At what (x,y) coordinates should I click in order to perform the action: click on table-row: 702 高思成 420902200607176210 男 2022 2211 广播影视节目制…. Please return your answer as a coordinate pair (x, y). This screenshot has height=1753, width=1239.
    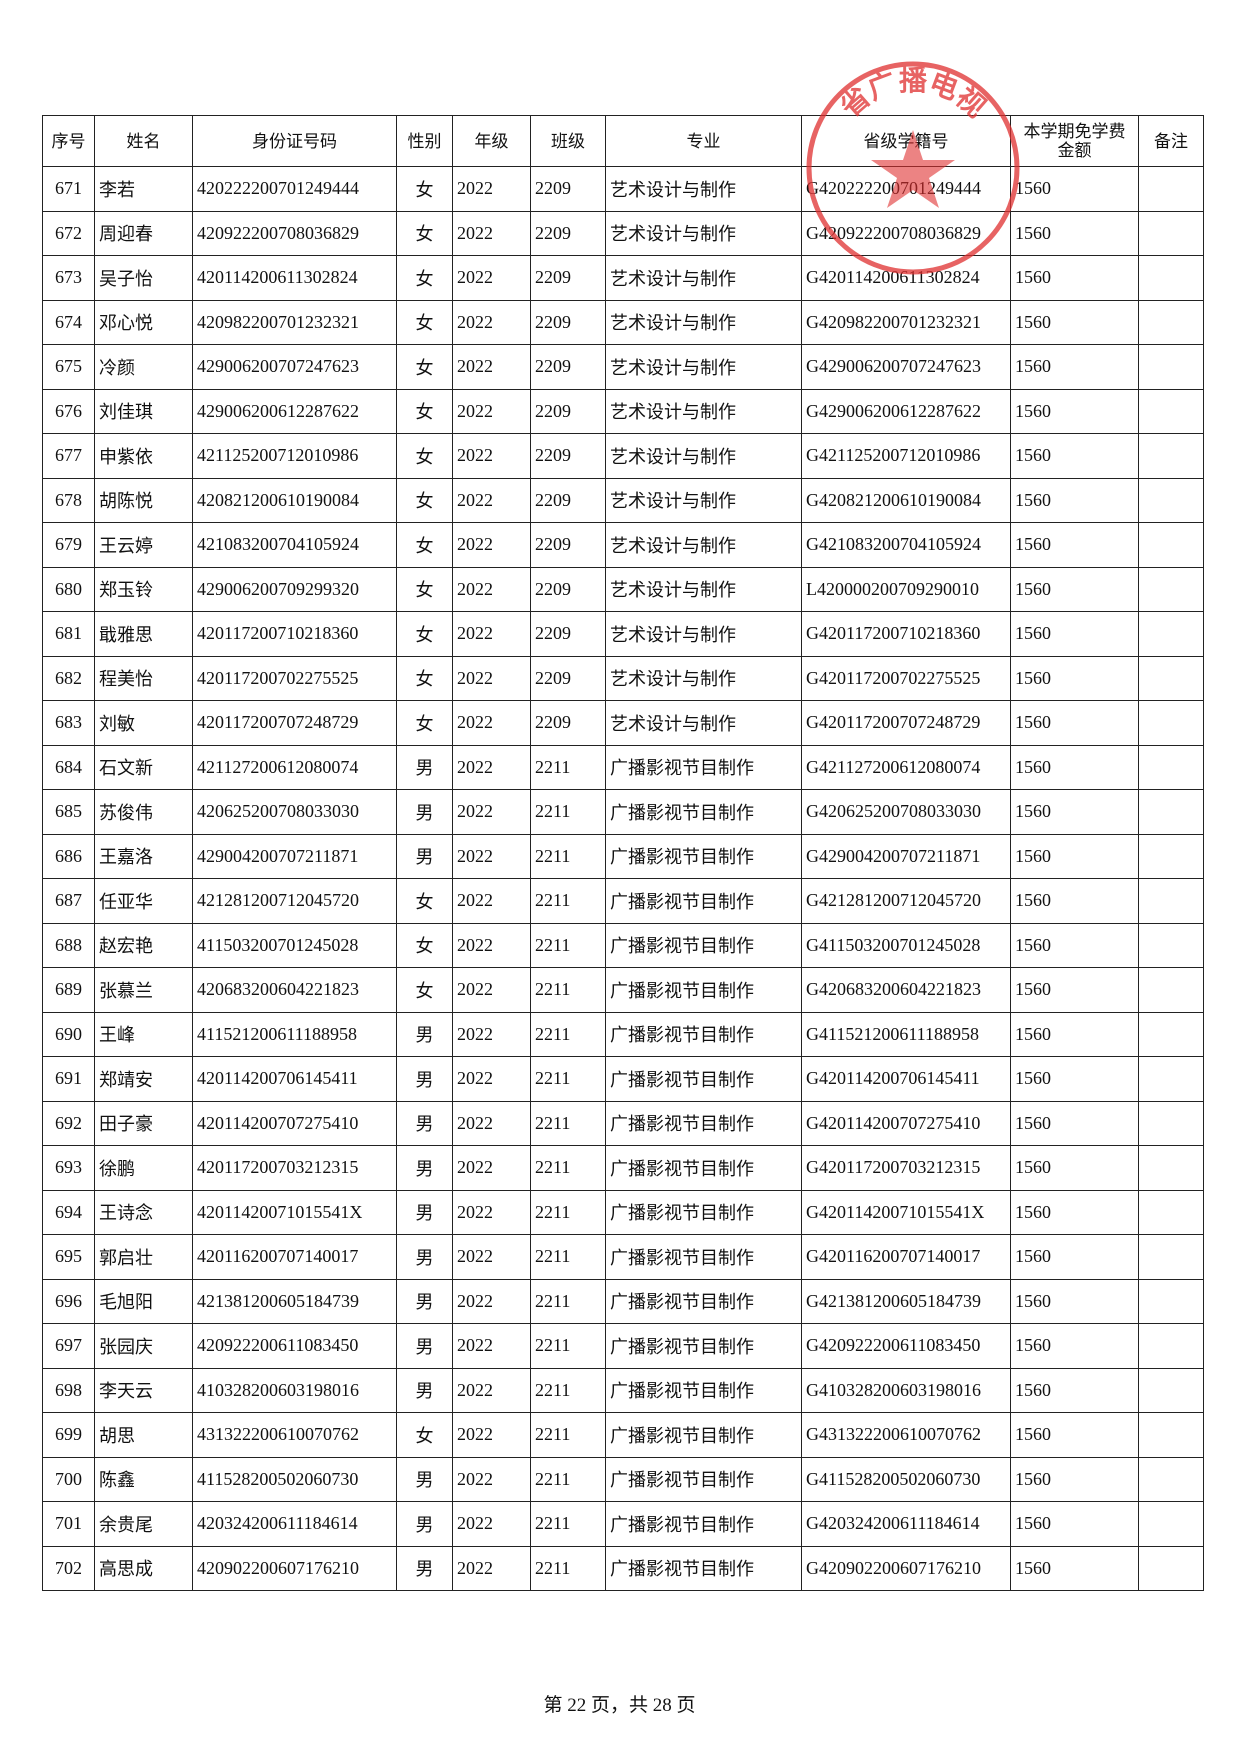
    Looking at the image, I should click on (623, 1568).